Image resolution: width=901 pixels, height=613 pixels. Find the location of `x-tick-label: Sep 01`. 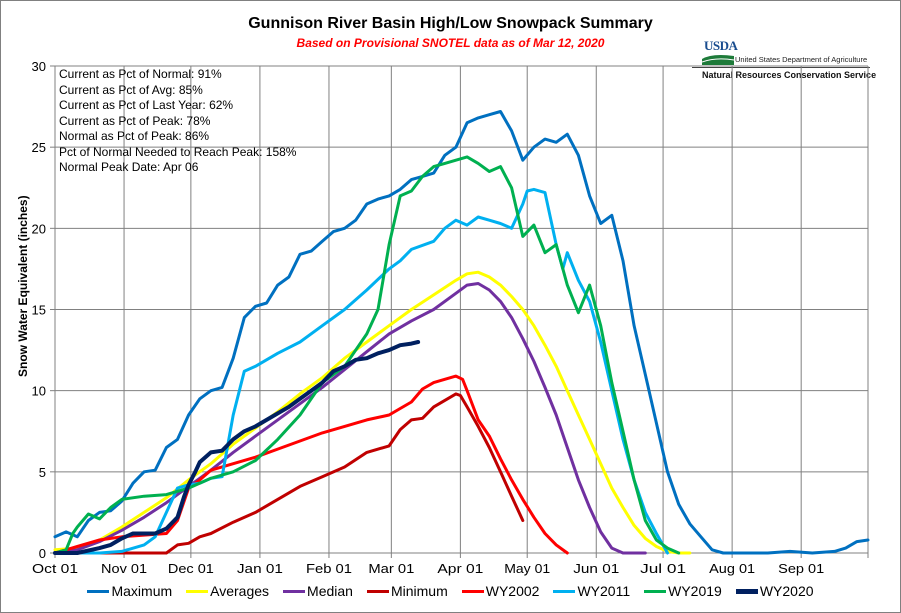

x-tick-label: Sep 01 is located at coordinates (801, 568).